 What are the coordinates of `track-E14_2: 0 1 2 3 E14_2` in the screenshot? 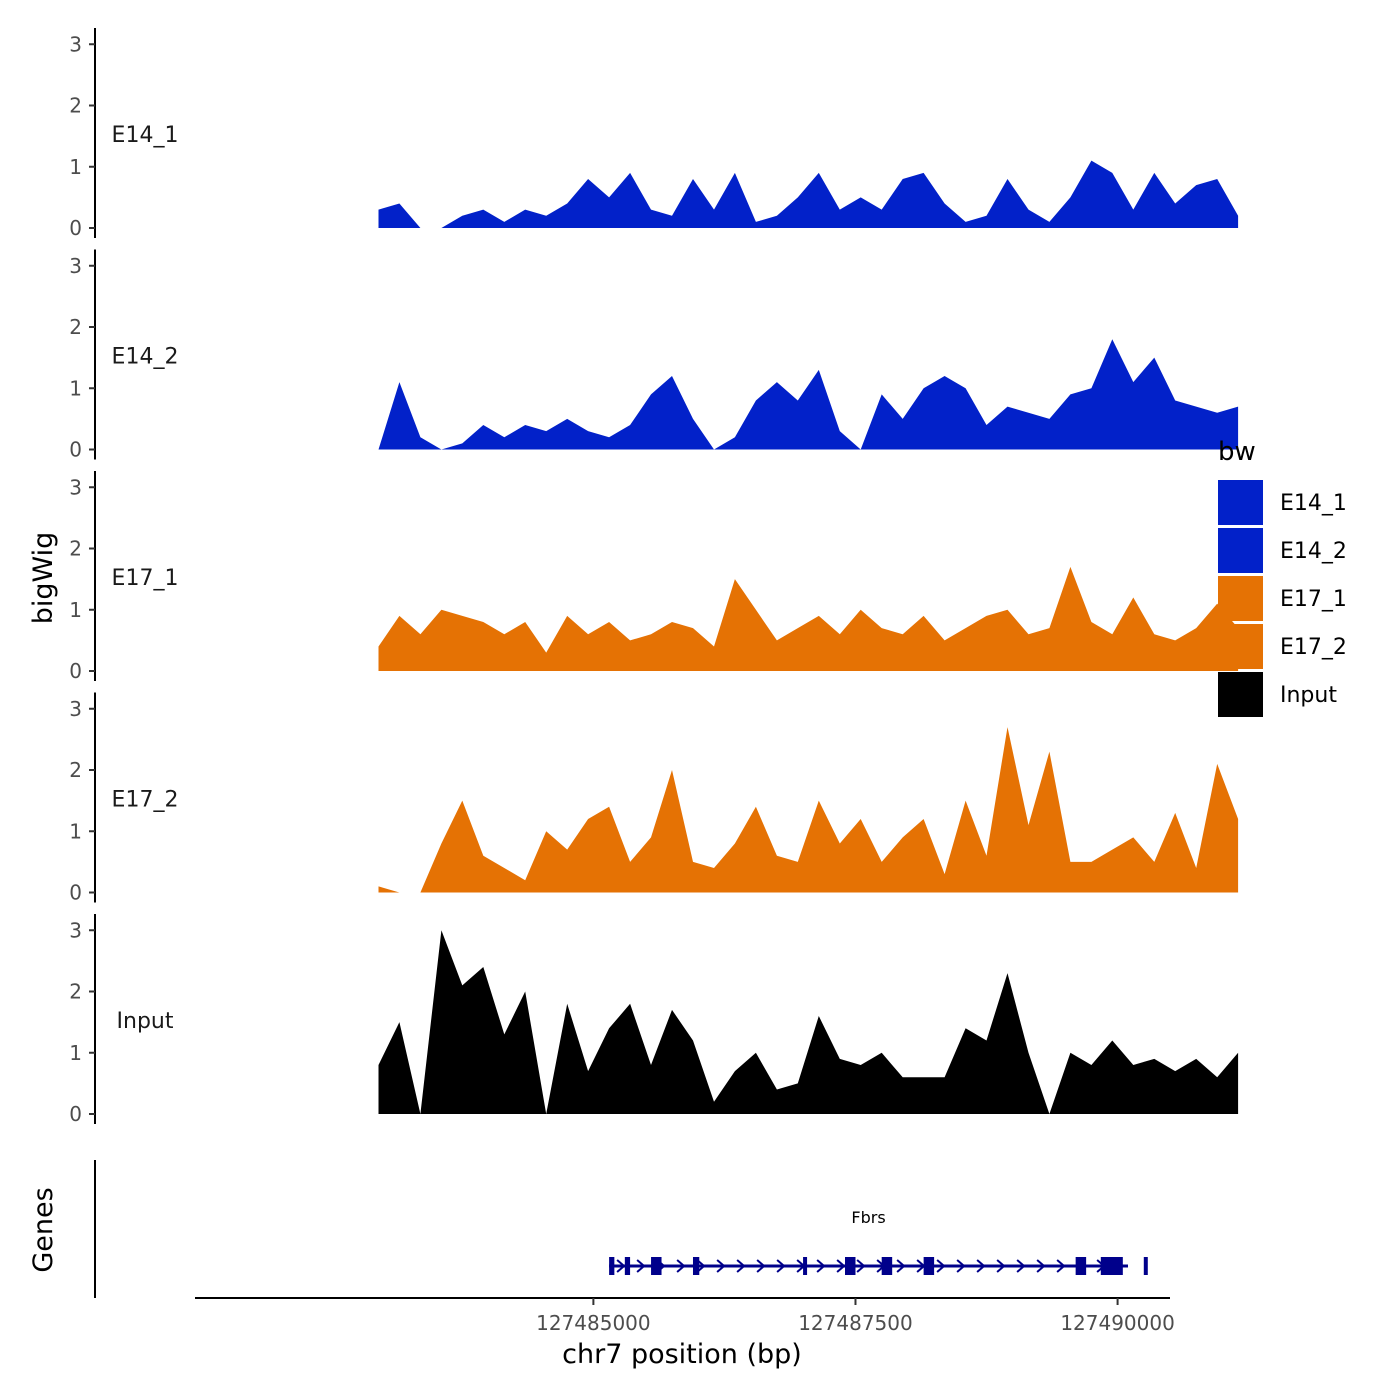 It's located at (654, 355).